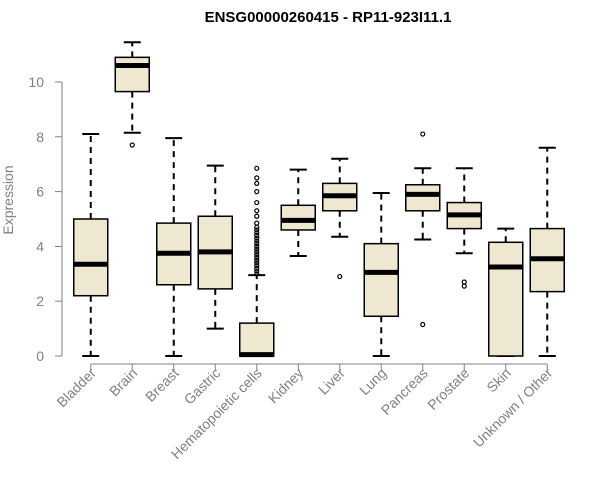  What do you see at coordinates (372, 381) in the screenshot?
I see `x-tick-label: Lung` at bounding box center [372, 381].